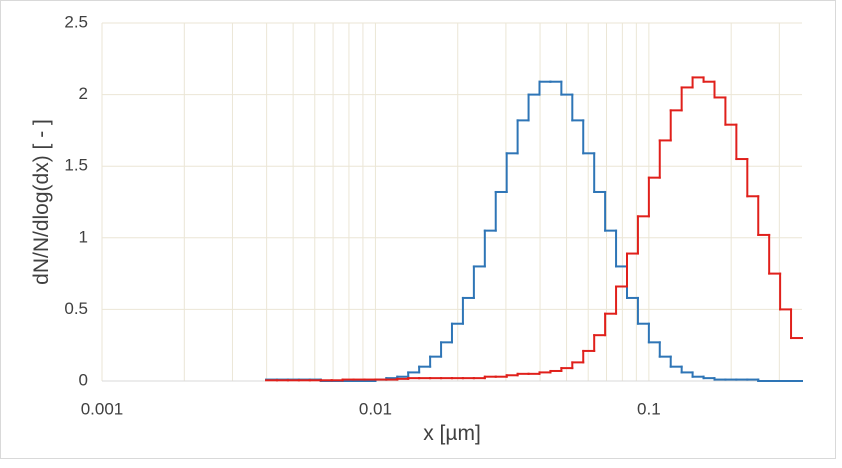  I want to click on x-tick-label: 0.01, so click(375, 408).